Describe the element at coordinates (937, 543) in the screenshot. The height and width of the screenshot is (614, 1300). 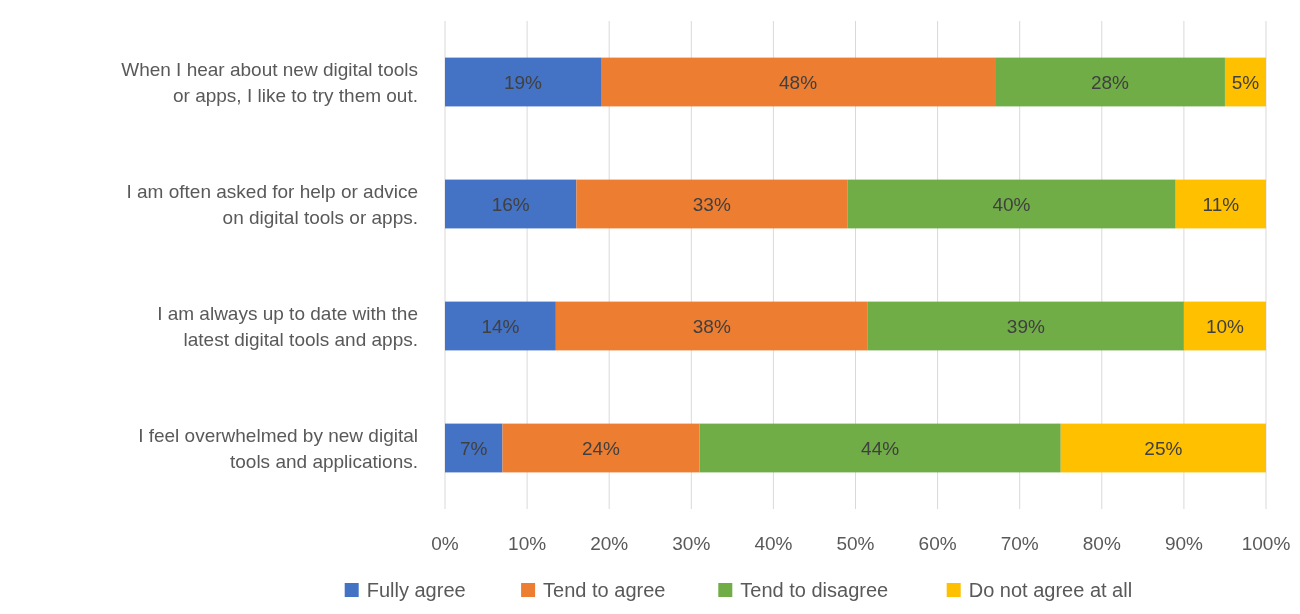
I see `x-tick-label: 60%` at that location.